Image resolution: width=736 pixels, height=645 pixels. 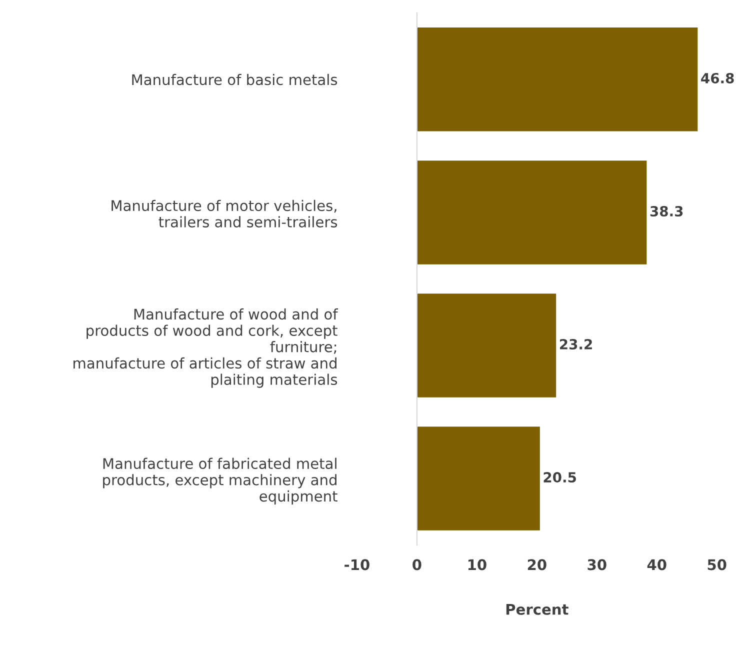 What do you see at coordinates (560, 477) in the screenshot?
I see `data-label: 20.5` at bounding box center [560, 477].